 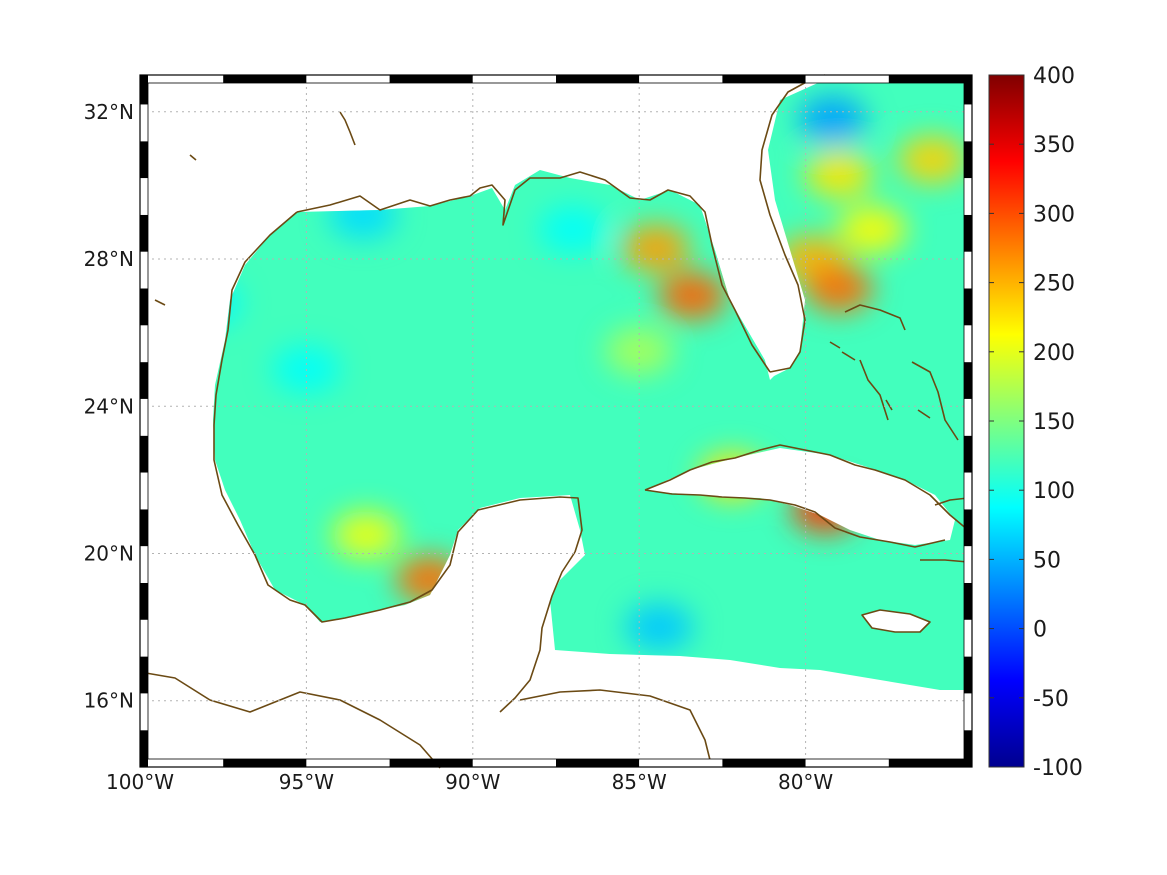 What do you see at coordinates (140, 782) in the screenshot?
I see `longitude-tick-label: 100°W` at bounding box center [140, 782].